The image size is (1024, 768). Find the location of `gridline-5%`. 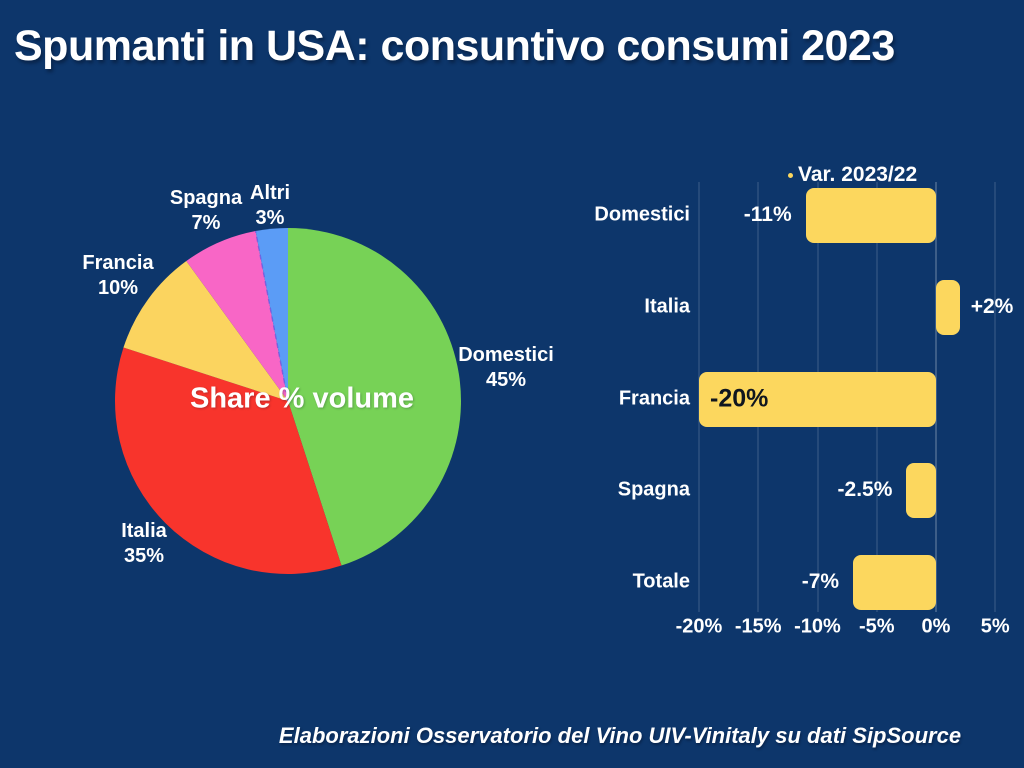

gridline-5% is located at coordinates (995, 397).